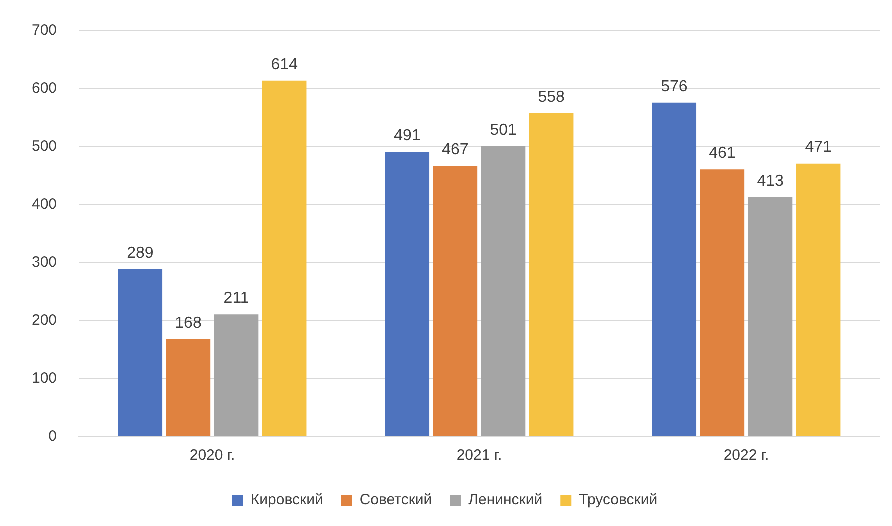  Describe the element at coordinates (188, 323) in the screenshot. I see `data-label: 168` at that location.